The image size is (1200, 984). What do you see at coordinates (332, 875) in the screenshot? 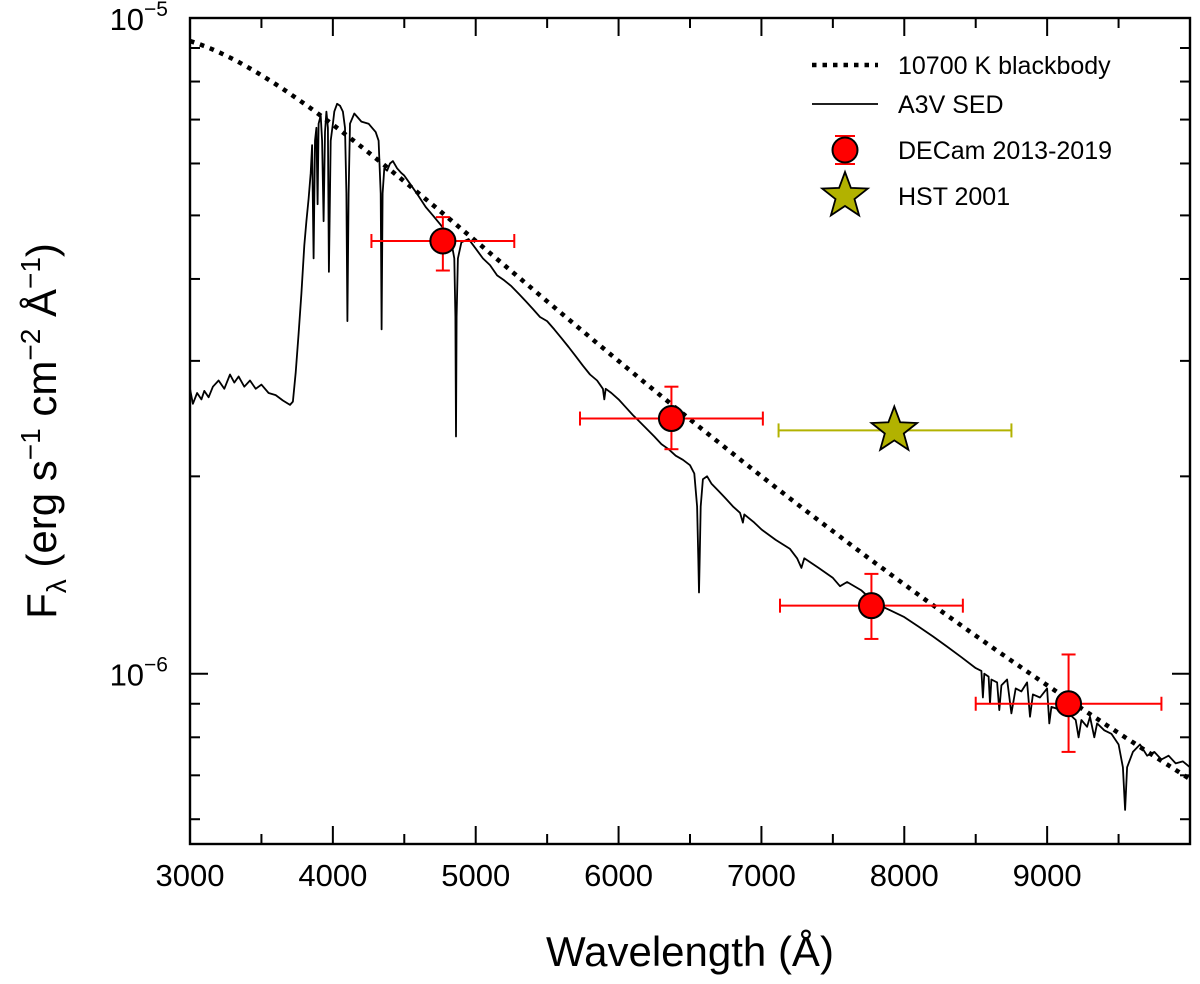
I see `x-tick-label: 4000` at bounding box center [332, 875].